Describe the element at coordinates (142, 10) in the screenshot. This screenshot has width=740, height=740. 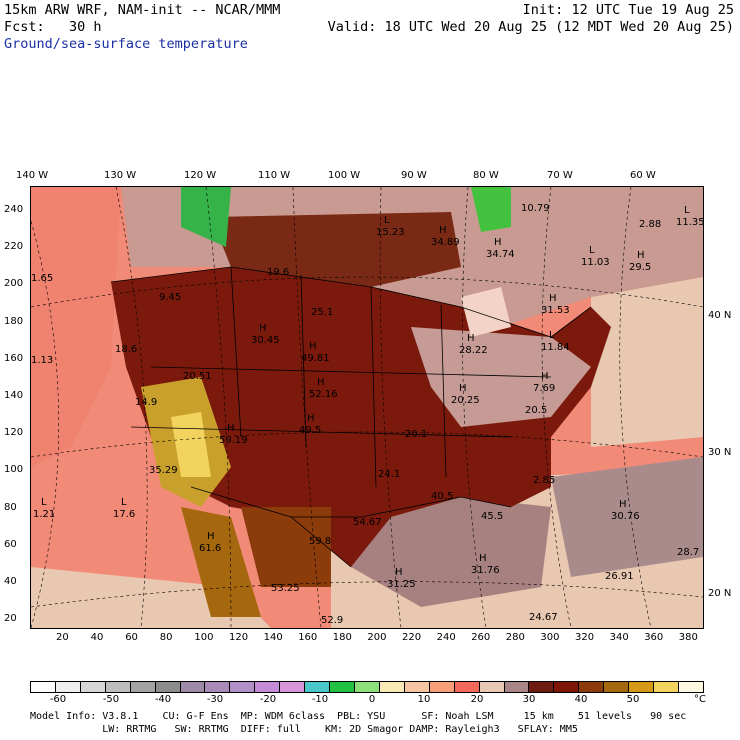
I see `model-title: 15km ARW WRF, NAM-init -- NCAR/MMM` at that location.